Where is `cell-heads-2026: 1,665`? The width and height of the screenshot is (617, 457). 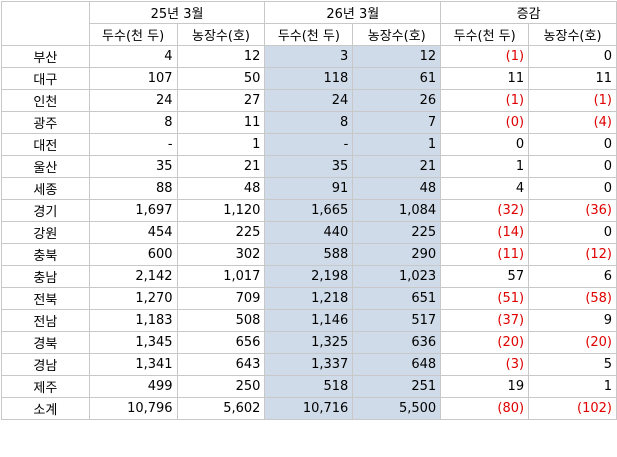
cell-heads-2026: 1,665 is located at coordinates (309, 210).